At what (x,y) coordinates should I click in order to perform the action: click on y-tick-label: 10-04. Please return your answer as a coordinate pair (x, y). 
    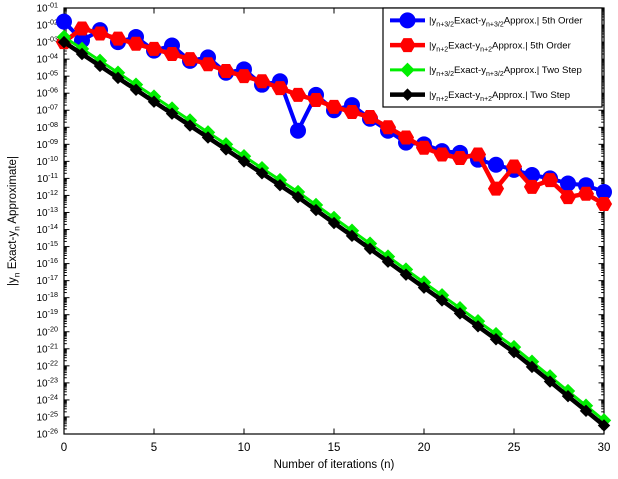
    Looking at the image, I should click on (47, 59).